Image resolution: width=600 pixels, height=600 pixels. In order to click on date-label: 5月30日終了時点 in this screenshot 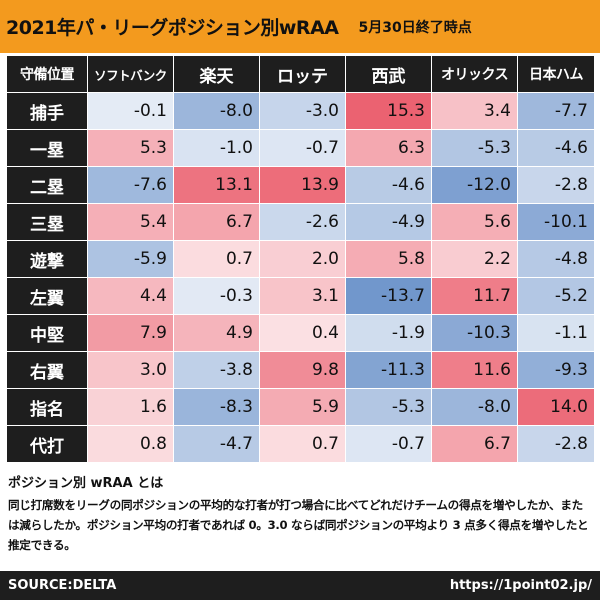, I will do `click(415, 27)`.